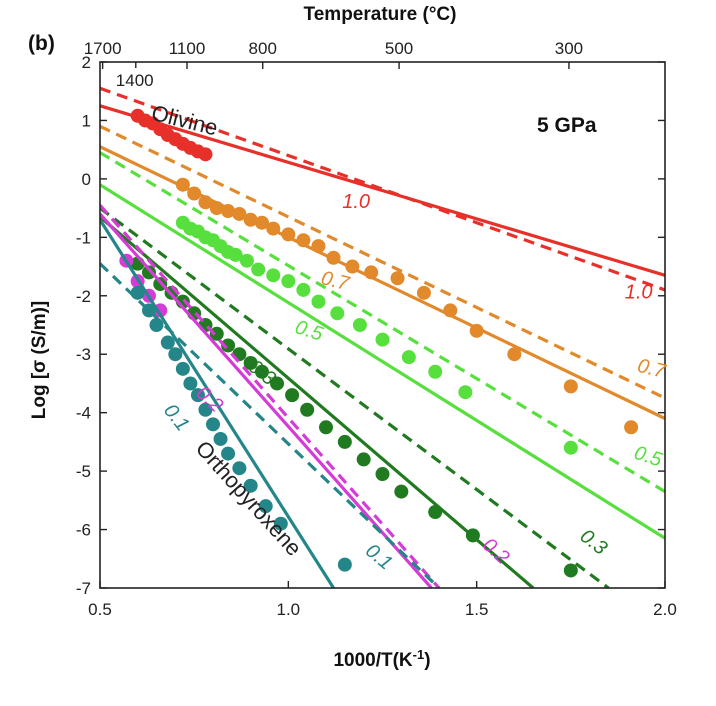 This screenshot has width=716, height=706. I want to click on y-axis-title: Log [σ (S/m)], so click(39, 360).